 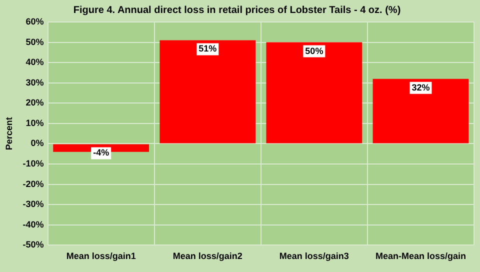 What do you see at coordinates (237, 10) in the screenshot?
I see `chart-title: Figure 4. Annual direct loss in retail prices of Lobster Tails - 4 oz. (%)` at bounding box center [237, 10].